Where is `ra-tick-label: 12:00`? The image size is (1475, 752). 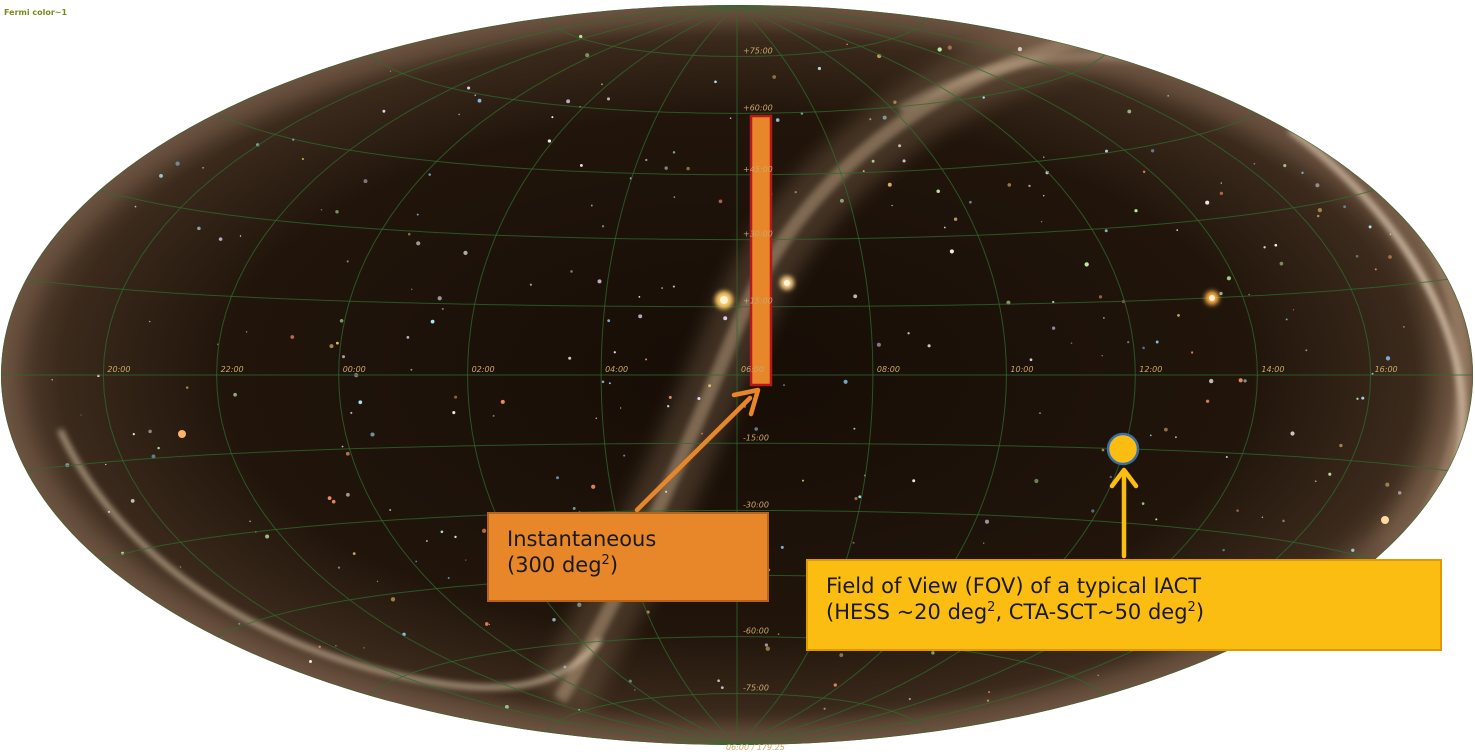 ra-tick-label: 12:00 is located at coordinates (1150, 369).